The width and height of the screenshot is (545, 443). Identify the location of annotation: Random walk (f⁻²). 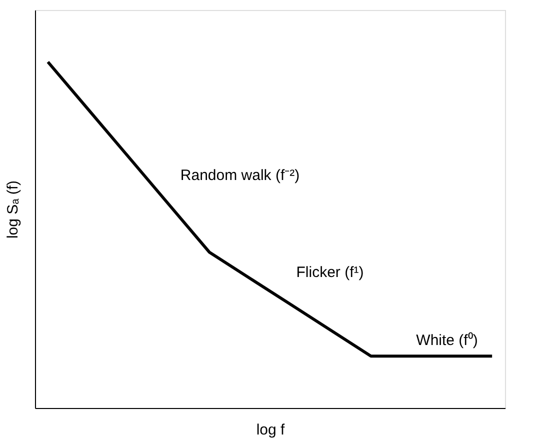
(240, 175).